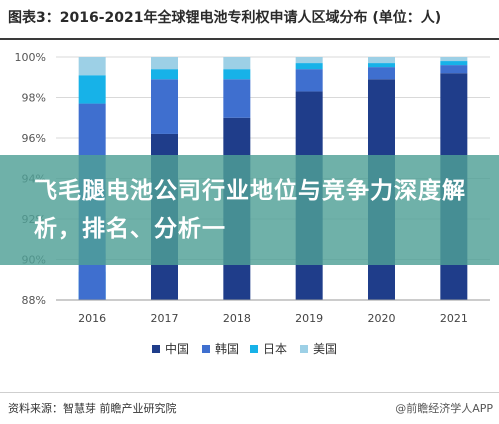  Describe the element at coordinates (34, 138) in the screenshot. I see `y-tick-label: 96%` at that location.